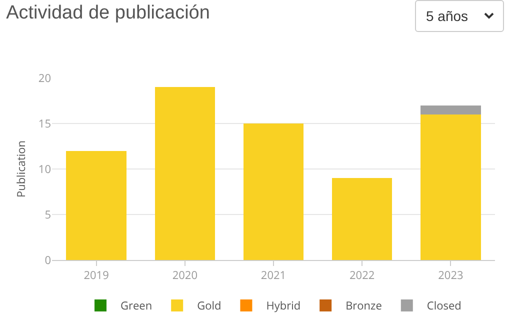  I want to click on x-tick-label: 2023, so click(451, 276).